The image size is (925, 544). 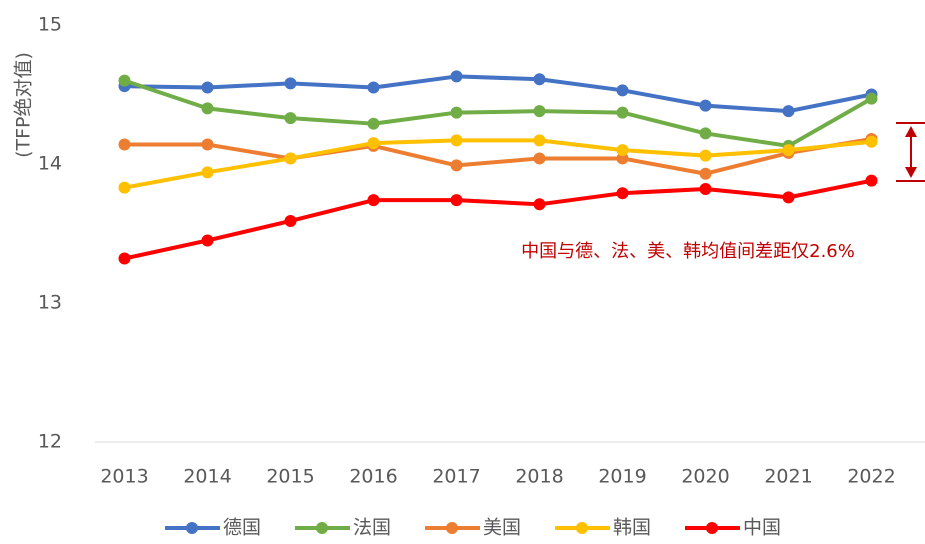 What do you see at coordinates (632, 528) in the screenshot?
I see `legend-label: 韩国` at bounding box center [632, 528].